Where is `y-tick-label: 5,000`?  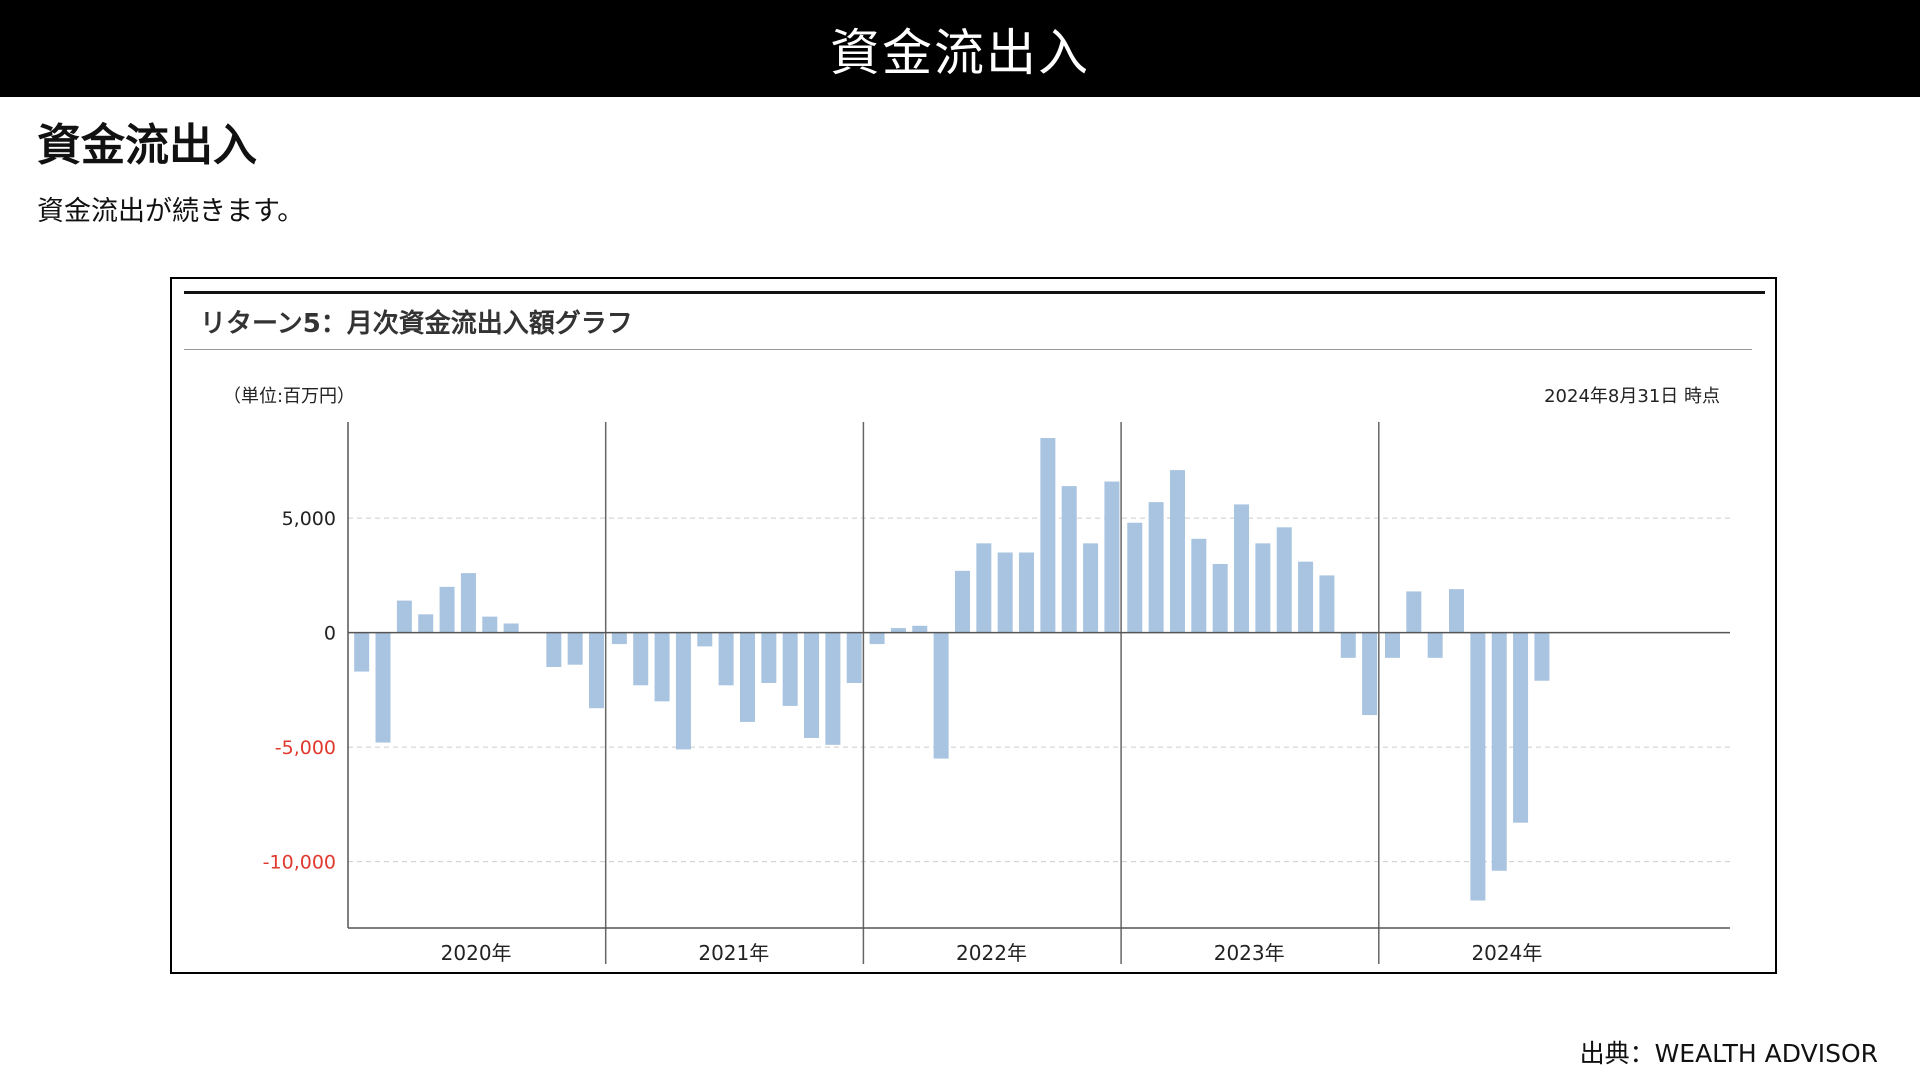 y-tick-label: 5,000 is located at coordinates (309, 519).